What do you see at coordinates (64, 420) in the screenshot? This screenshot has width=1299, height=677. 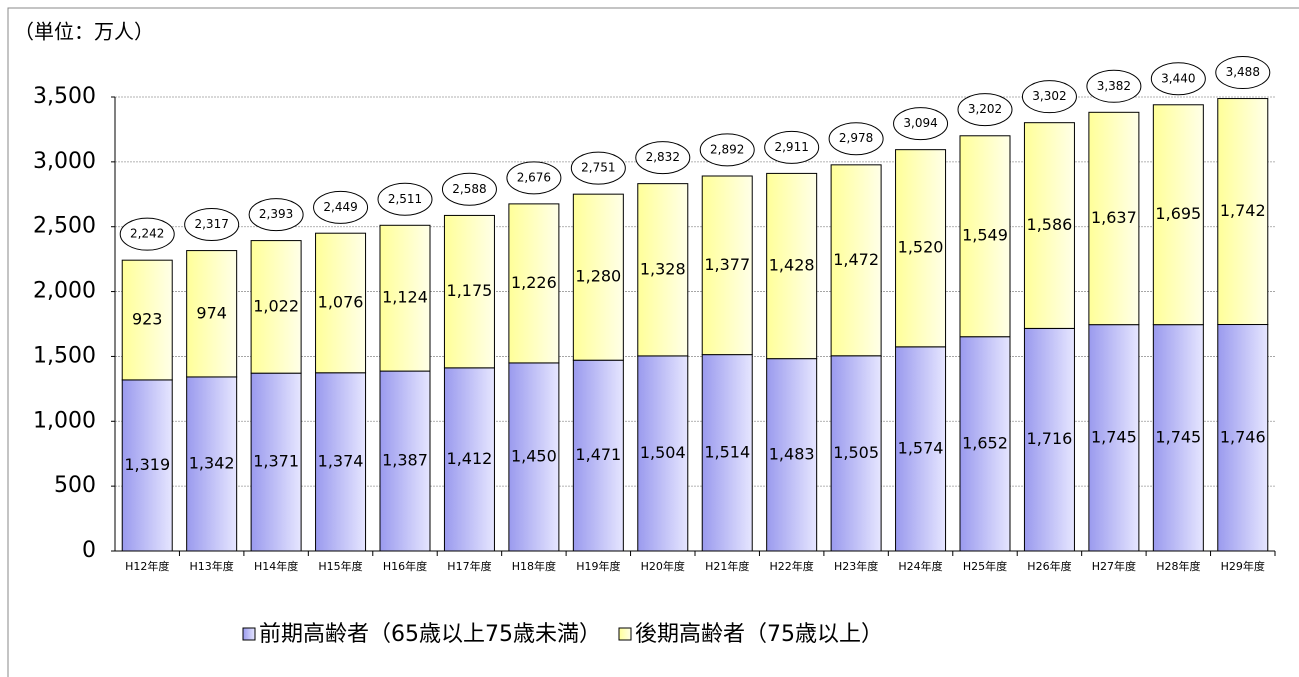 I see `y-tick-label: 1,000` at bounding box center [64, 420].